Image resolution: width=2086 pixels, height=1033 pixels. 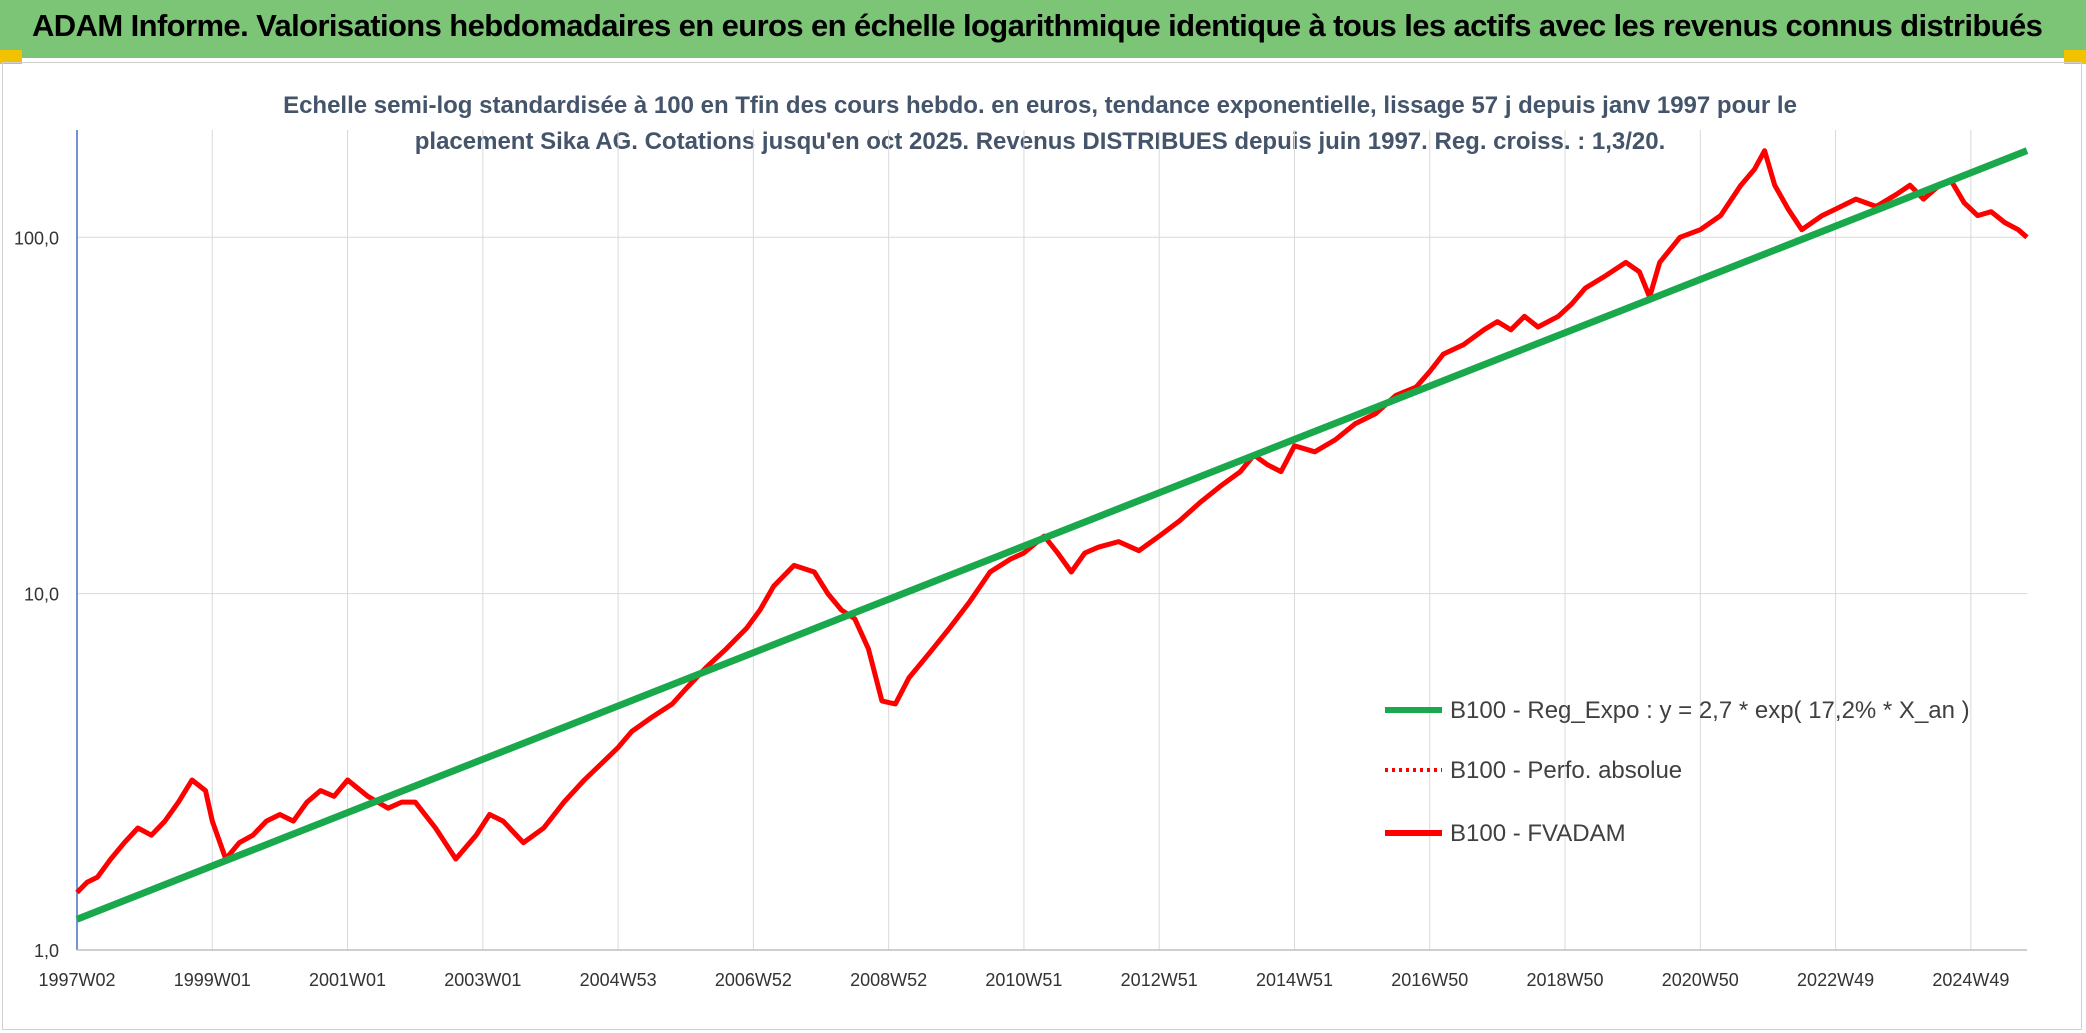 I want to click on x-tick-label: 2008W52, so click(x=888, y=980).